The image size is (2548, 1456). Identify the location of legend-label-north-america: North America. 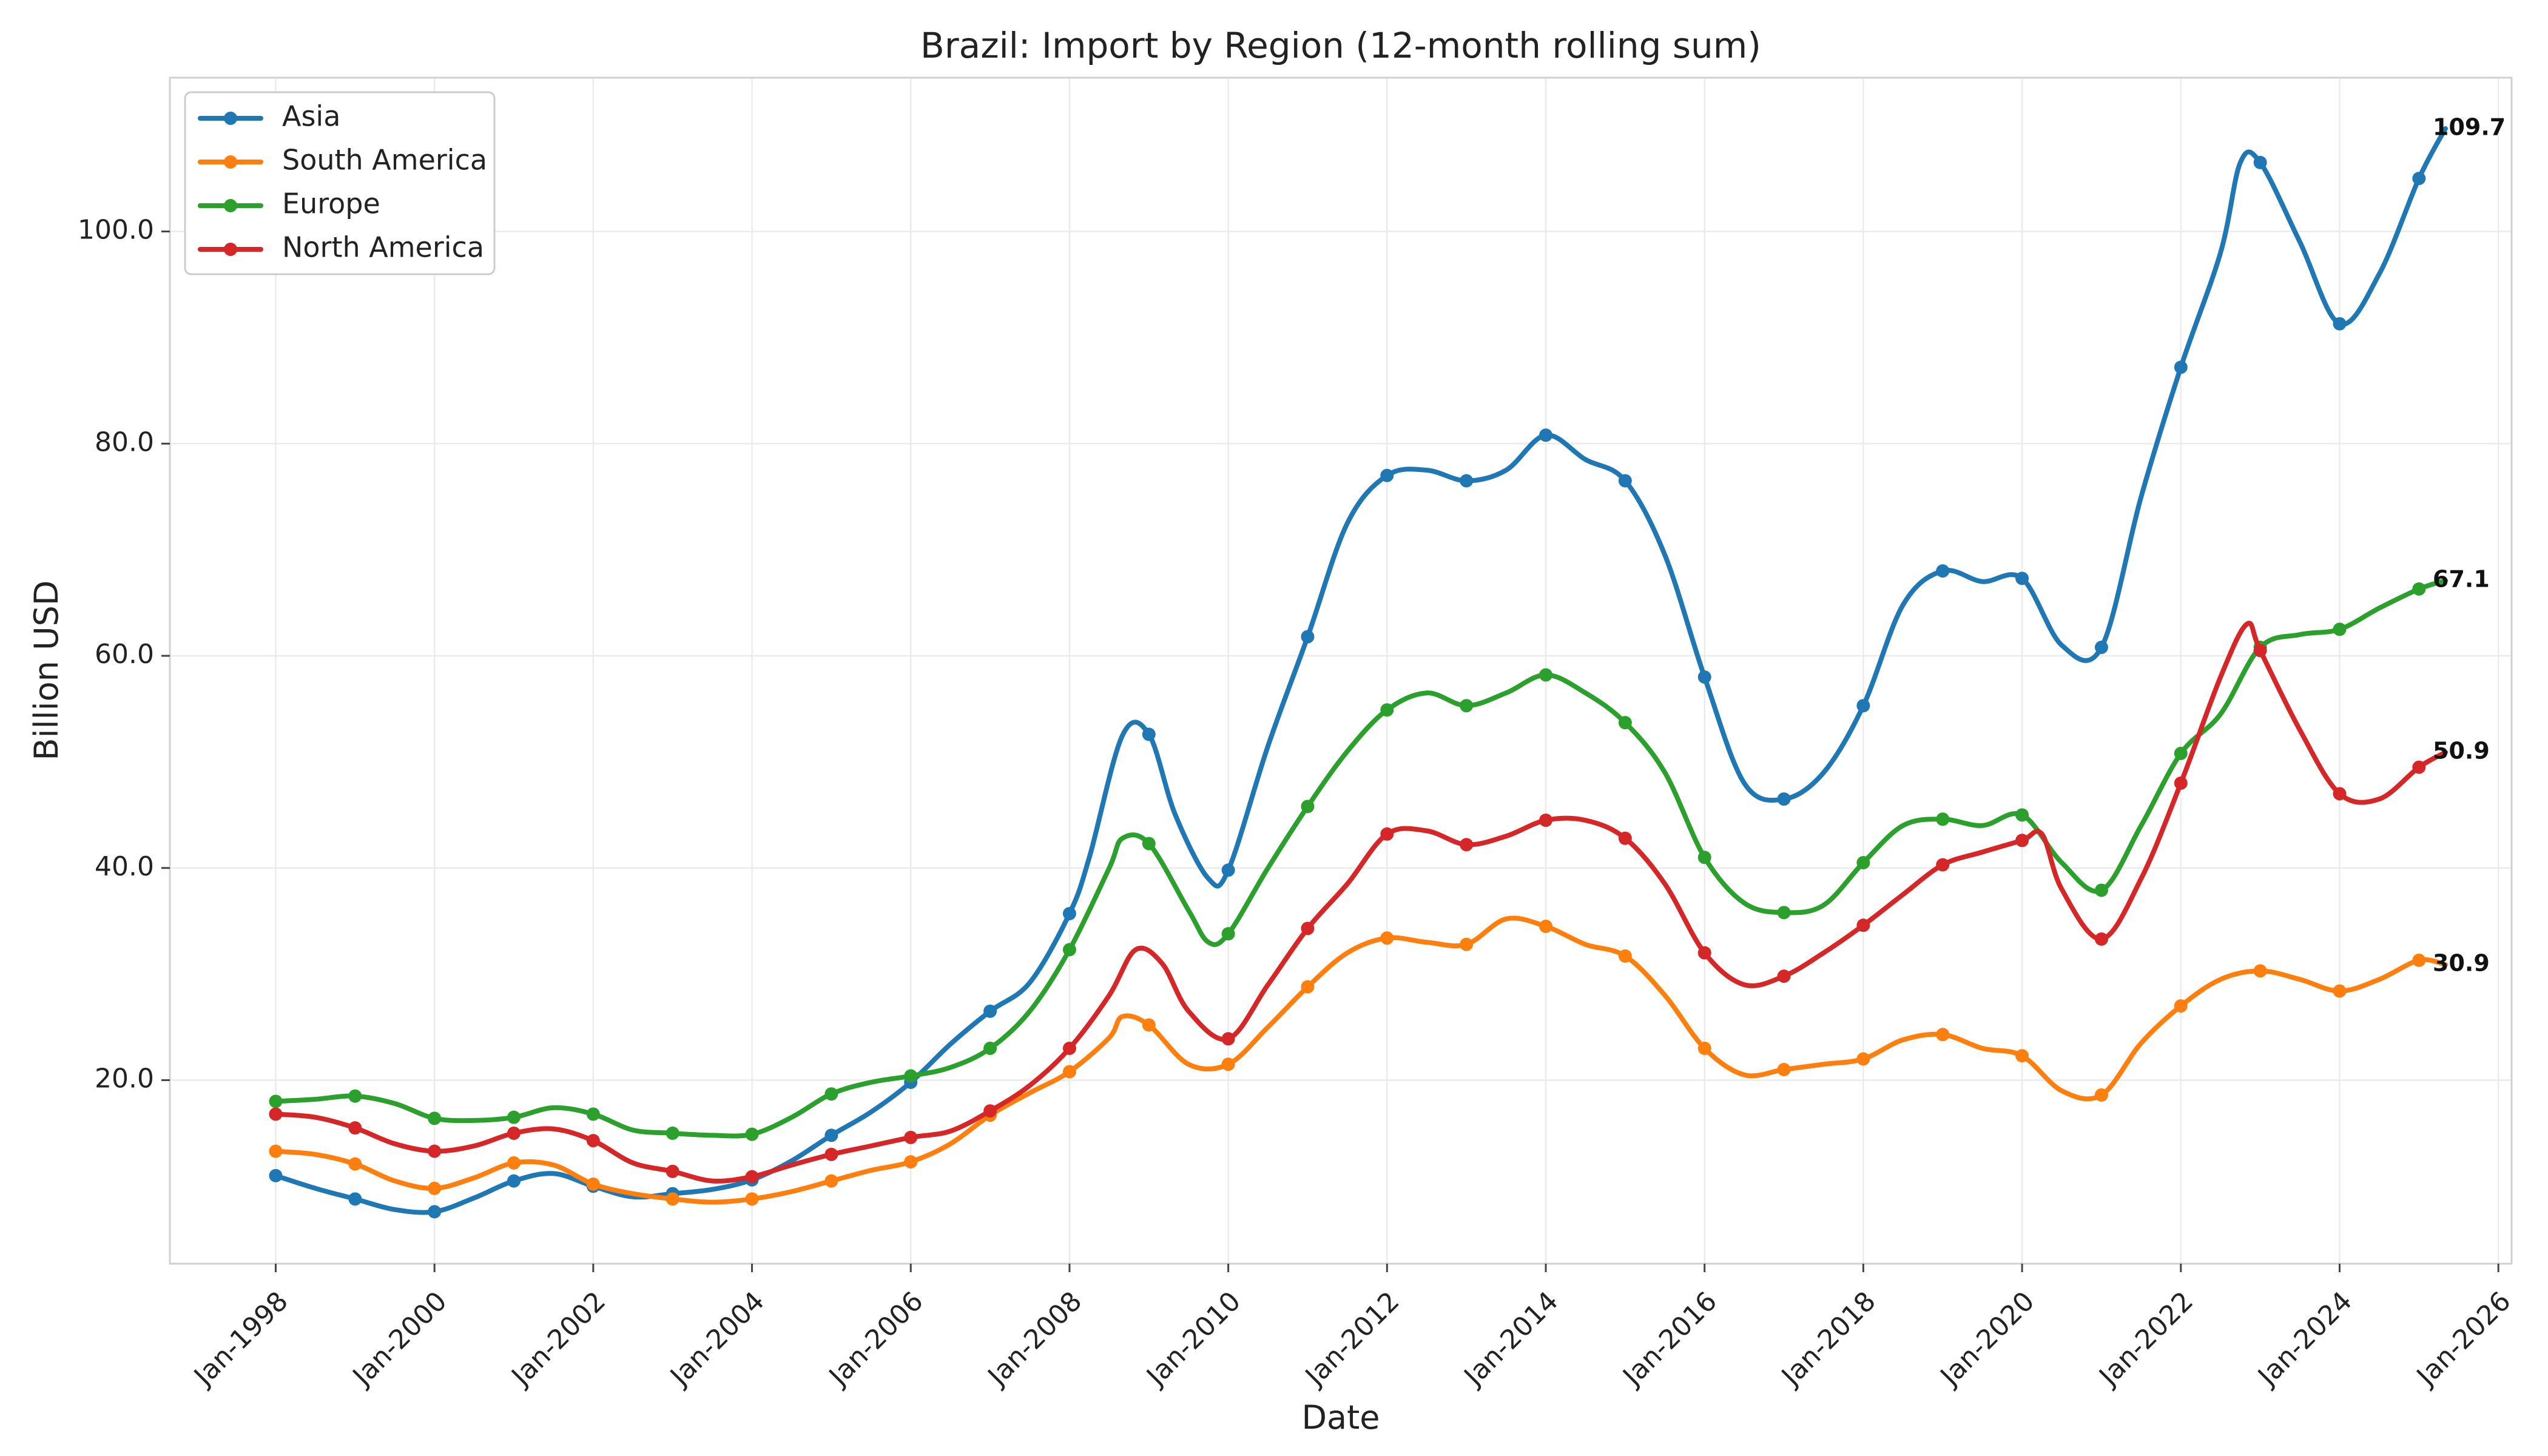
(383, 247).